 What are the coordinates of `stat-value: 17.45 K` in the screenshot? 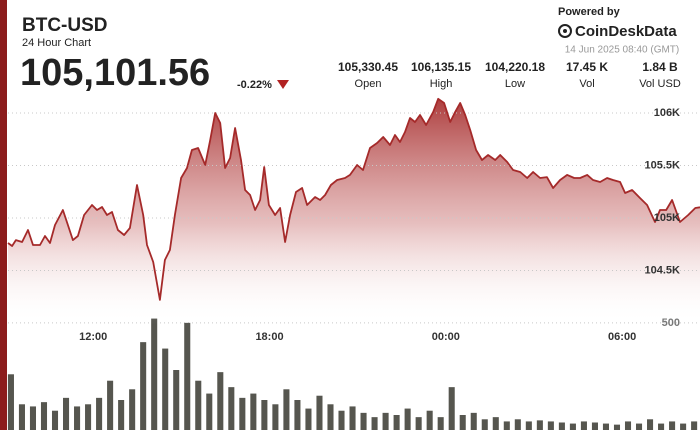 It's located at (587, 67).